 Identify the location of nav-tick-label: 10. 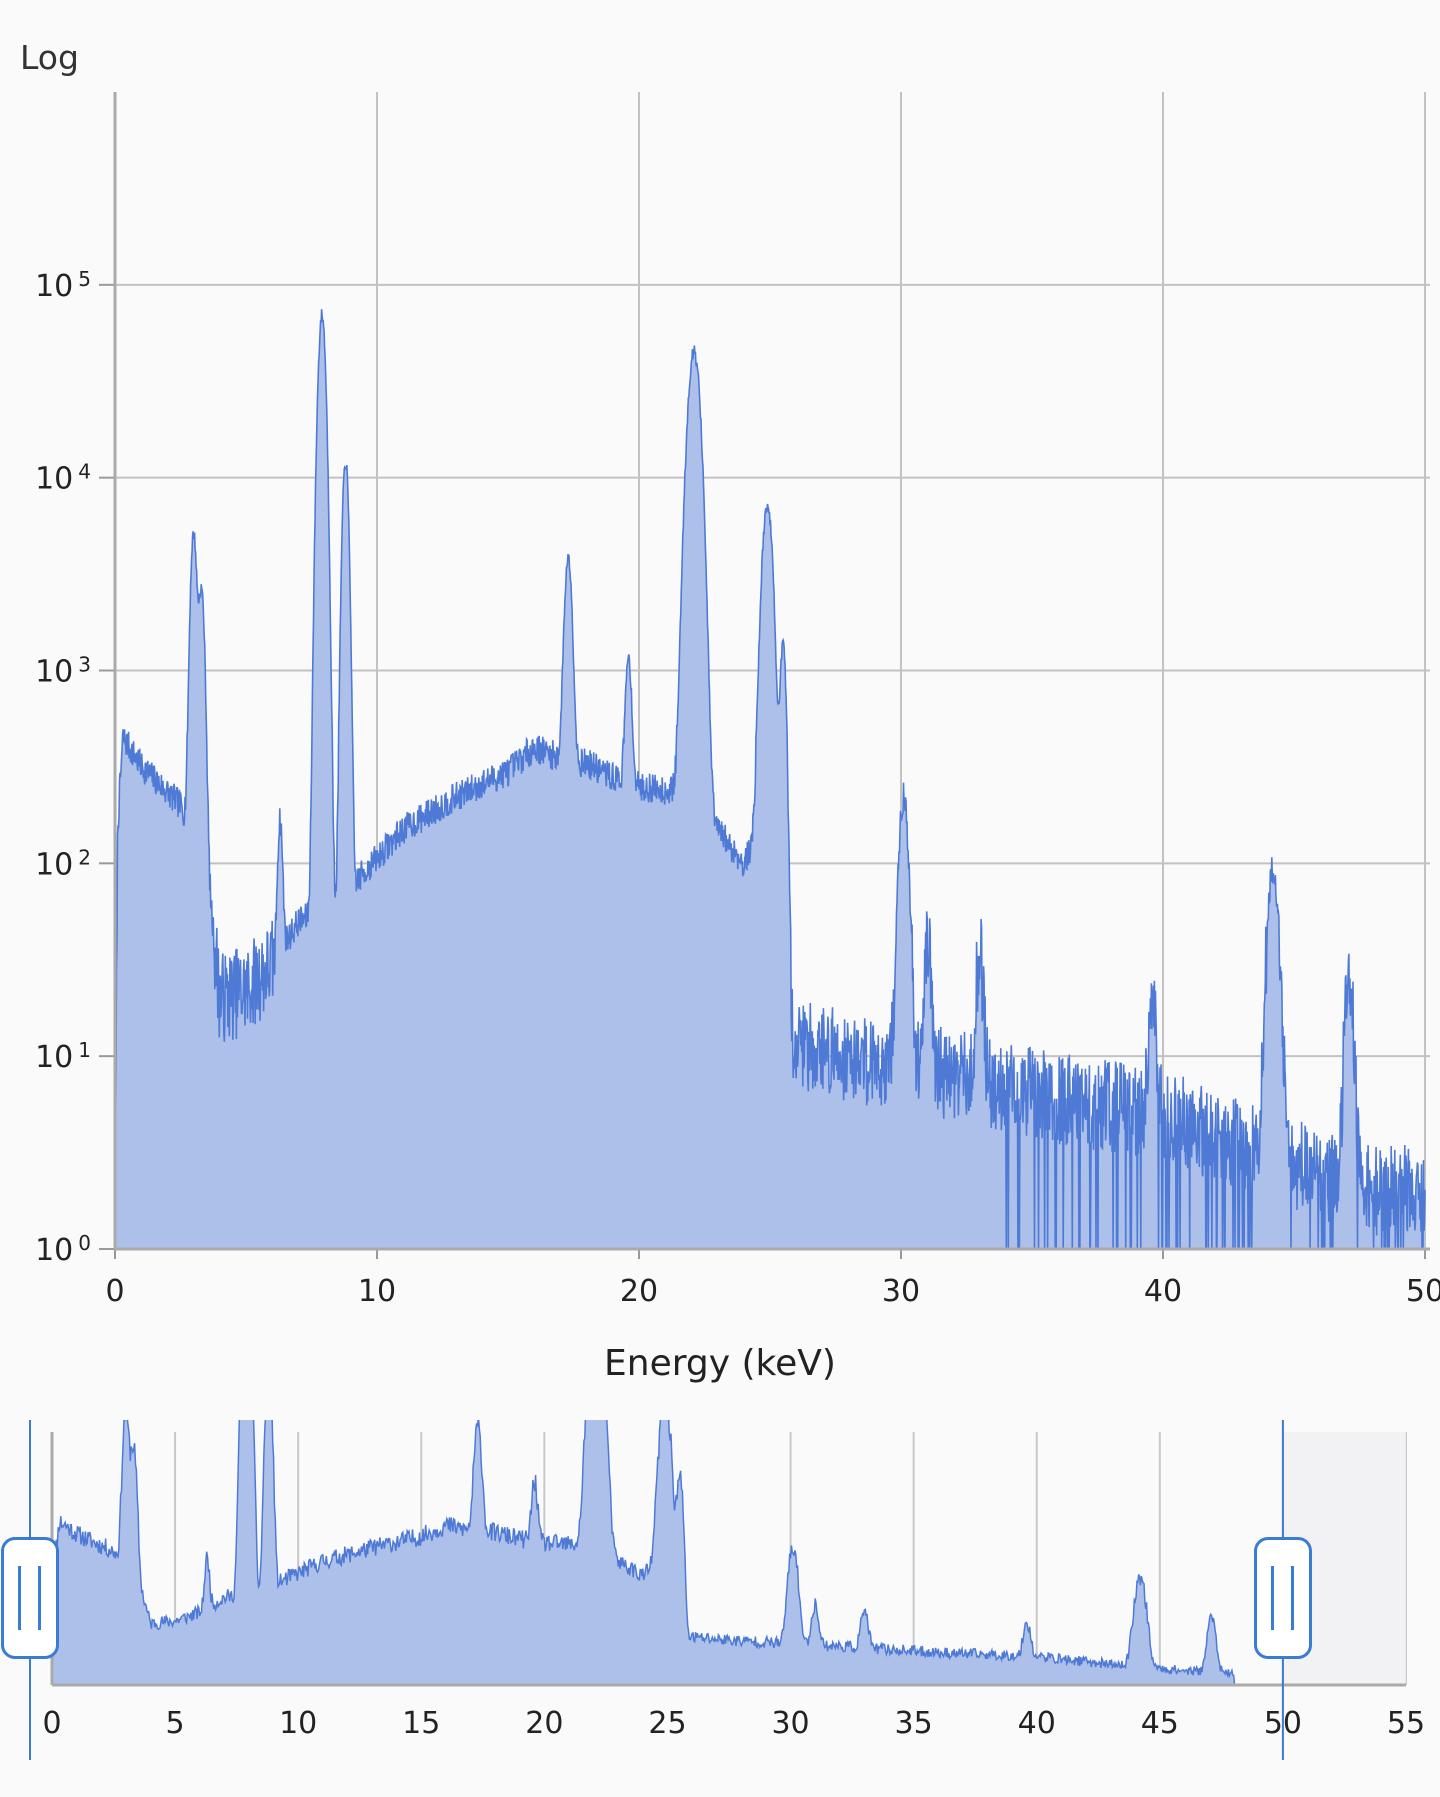
(298, 1723).